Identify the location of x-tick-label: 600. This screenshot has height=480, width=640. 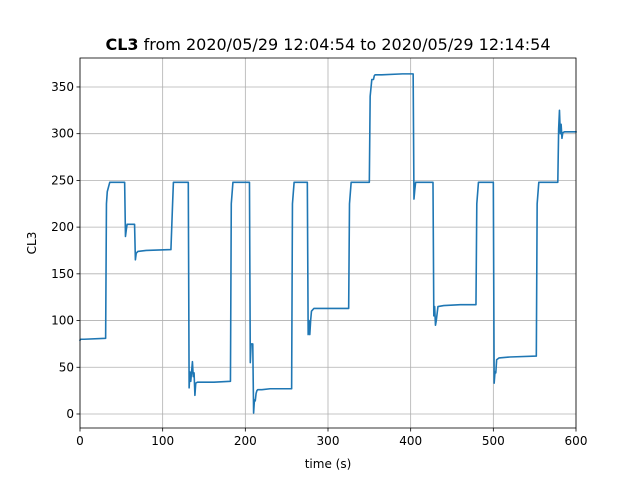
(576, 441).